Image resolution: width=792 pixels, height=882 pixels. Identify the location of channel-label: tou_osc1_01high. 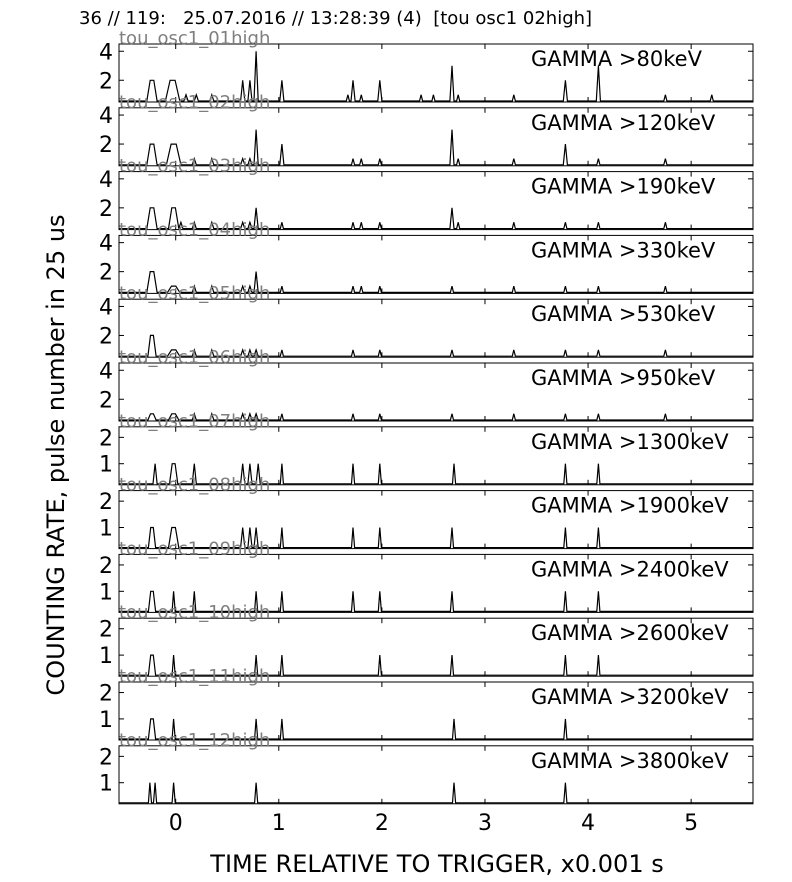
(194, 38).